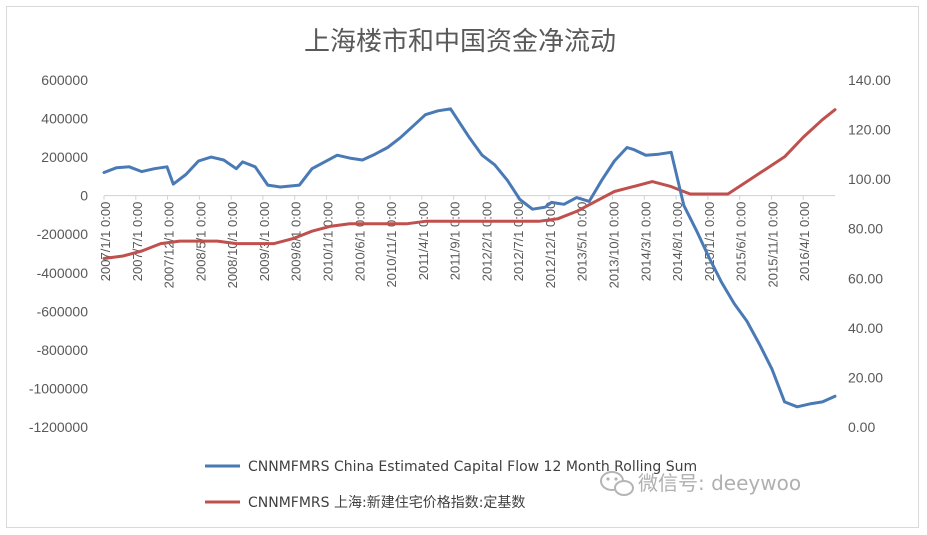  Describe the element at coordinates (772, 245) in the screenshot. I see `x-tick-label: 2015/11/1 0:00` at that location.